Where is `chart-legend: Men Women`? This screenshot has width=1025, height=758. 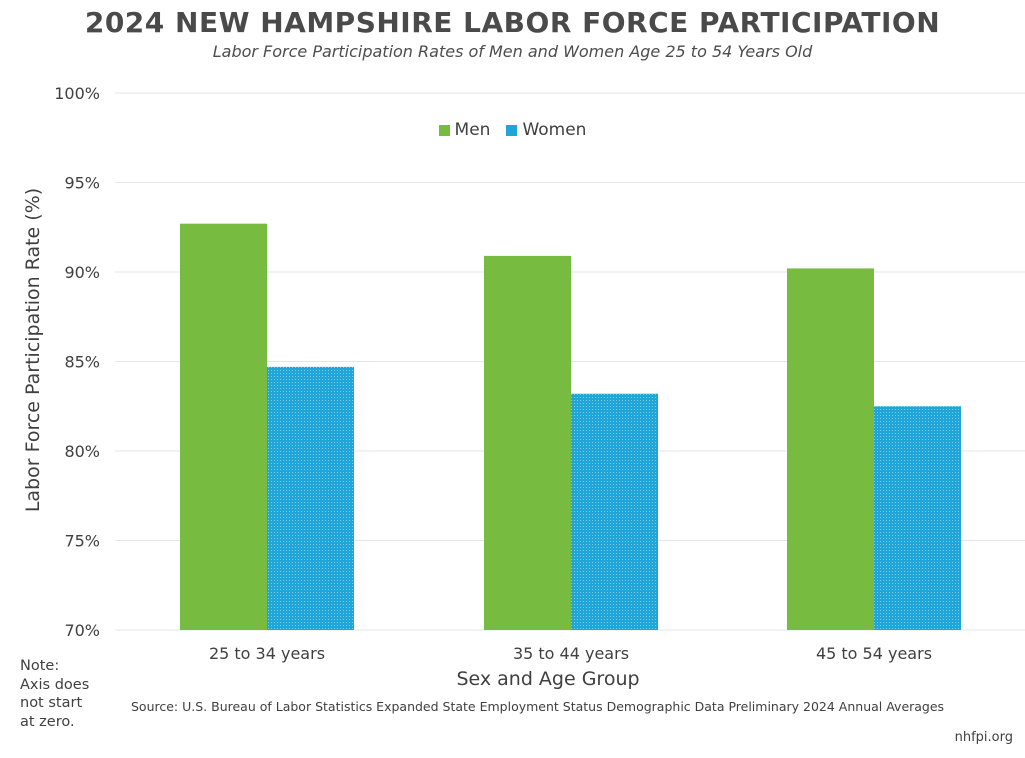
chart-legend: Men Women is located at coordinates (512, 130).